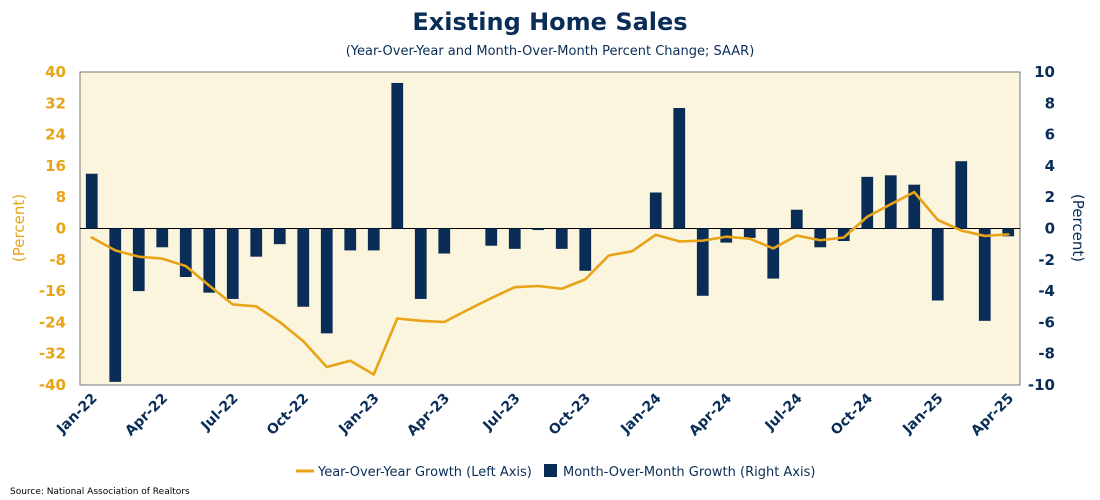  Describe the element at coordinates (76, 414) in the screenshot. I see `x-tick-label: Jan-22` at that location.